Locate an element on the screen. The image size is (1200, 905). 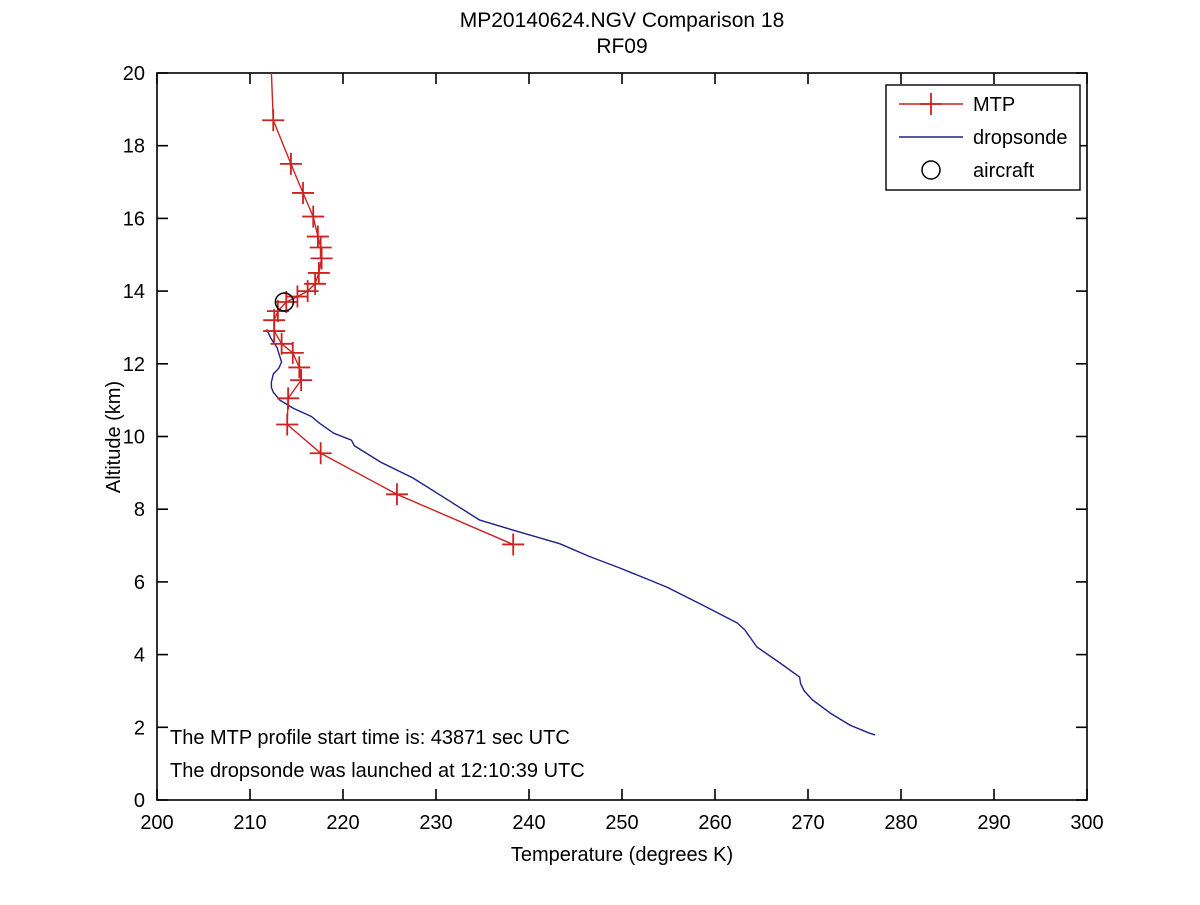
y-tick-label: 6 is located at coordinates (139, 583).